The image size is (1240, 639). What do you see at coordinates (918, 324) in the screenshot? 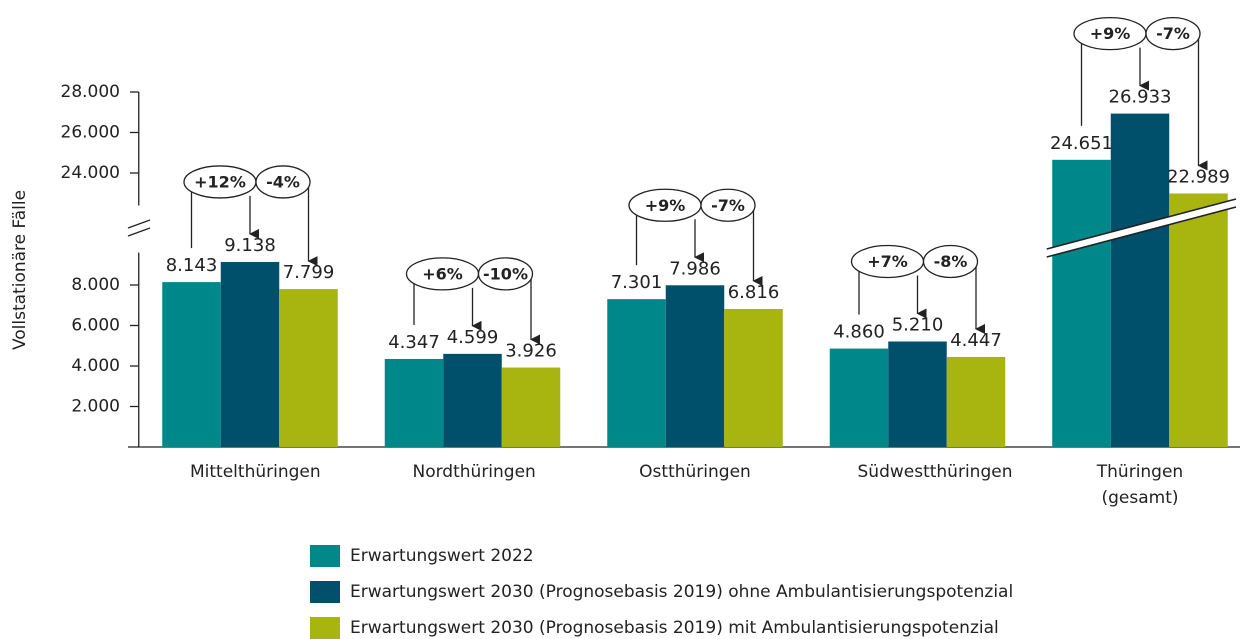
I see `value-label: 5.210` at bounding box center [918, 324].